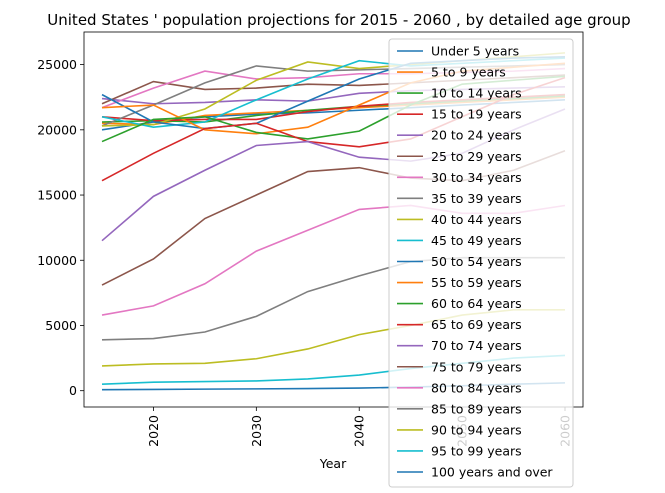 The height and width of the screenshot is (493, 665). I want to click on legend-label-9: 45 to 49 years, so click(476, 240).